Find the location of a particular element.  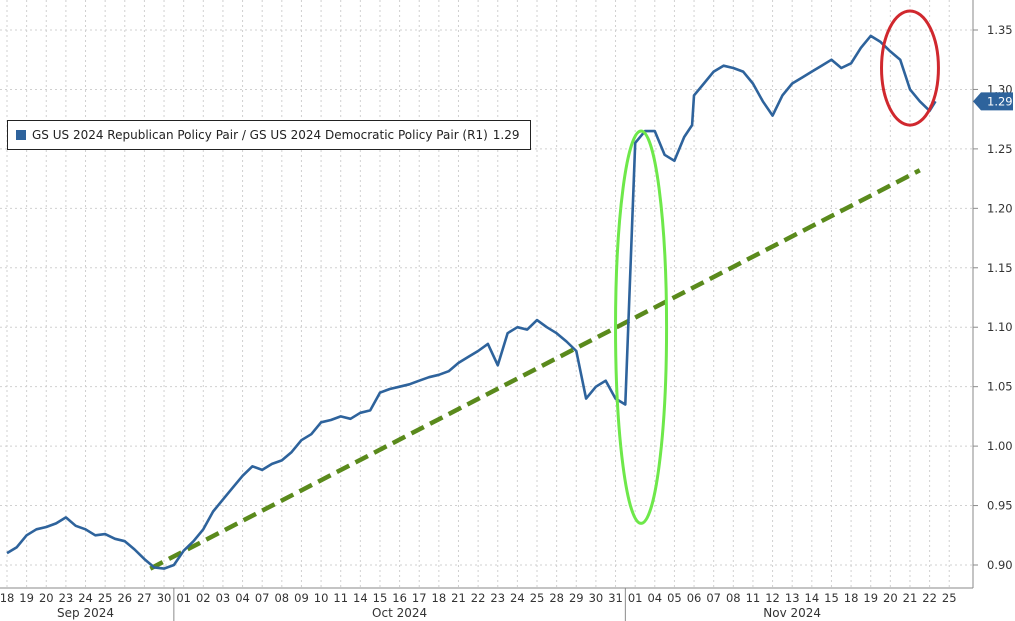

month-label: Oct 2024 is located at coordinates (399, 613).